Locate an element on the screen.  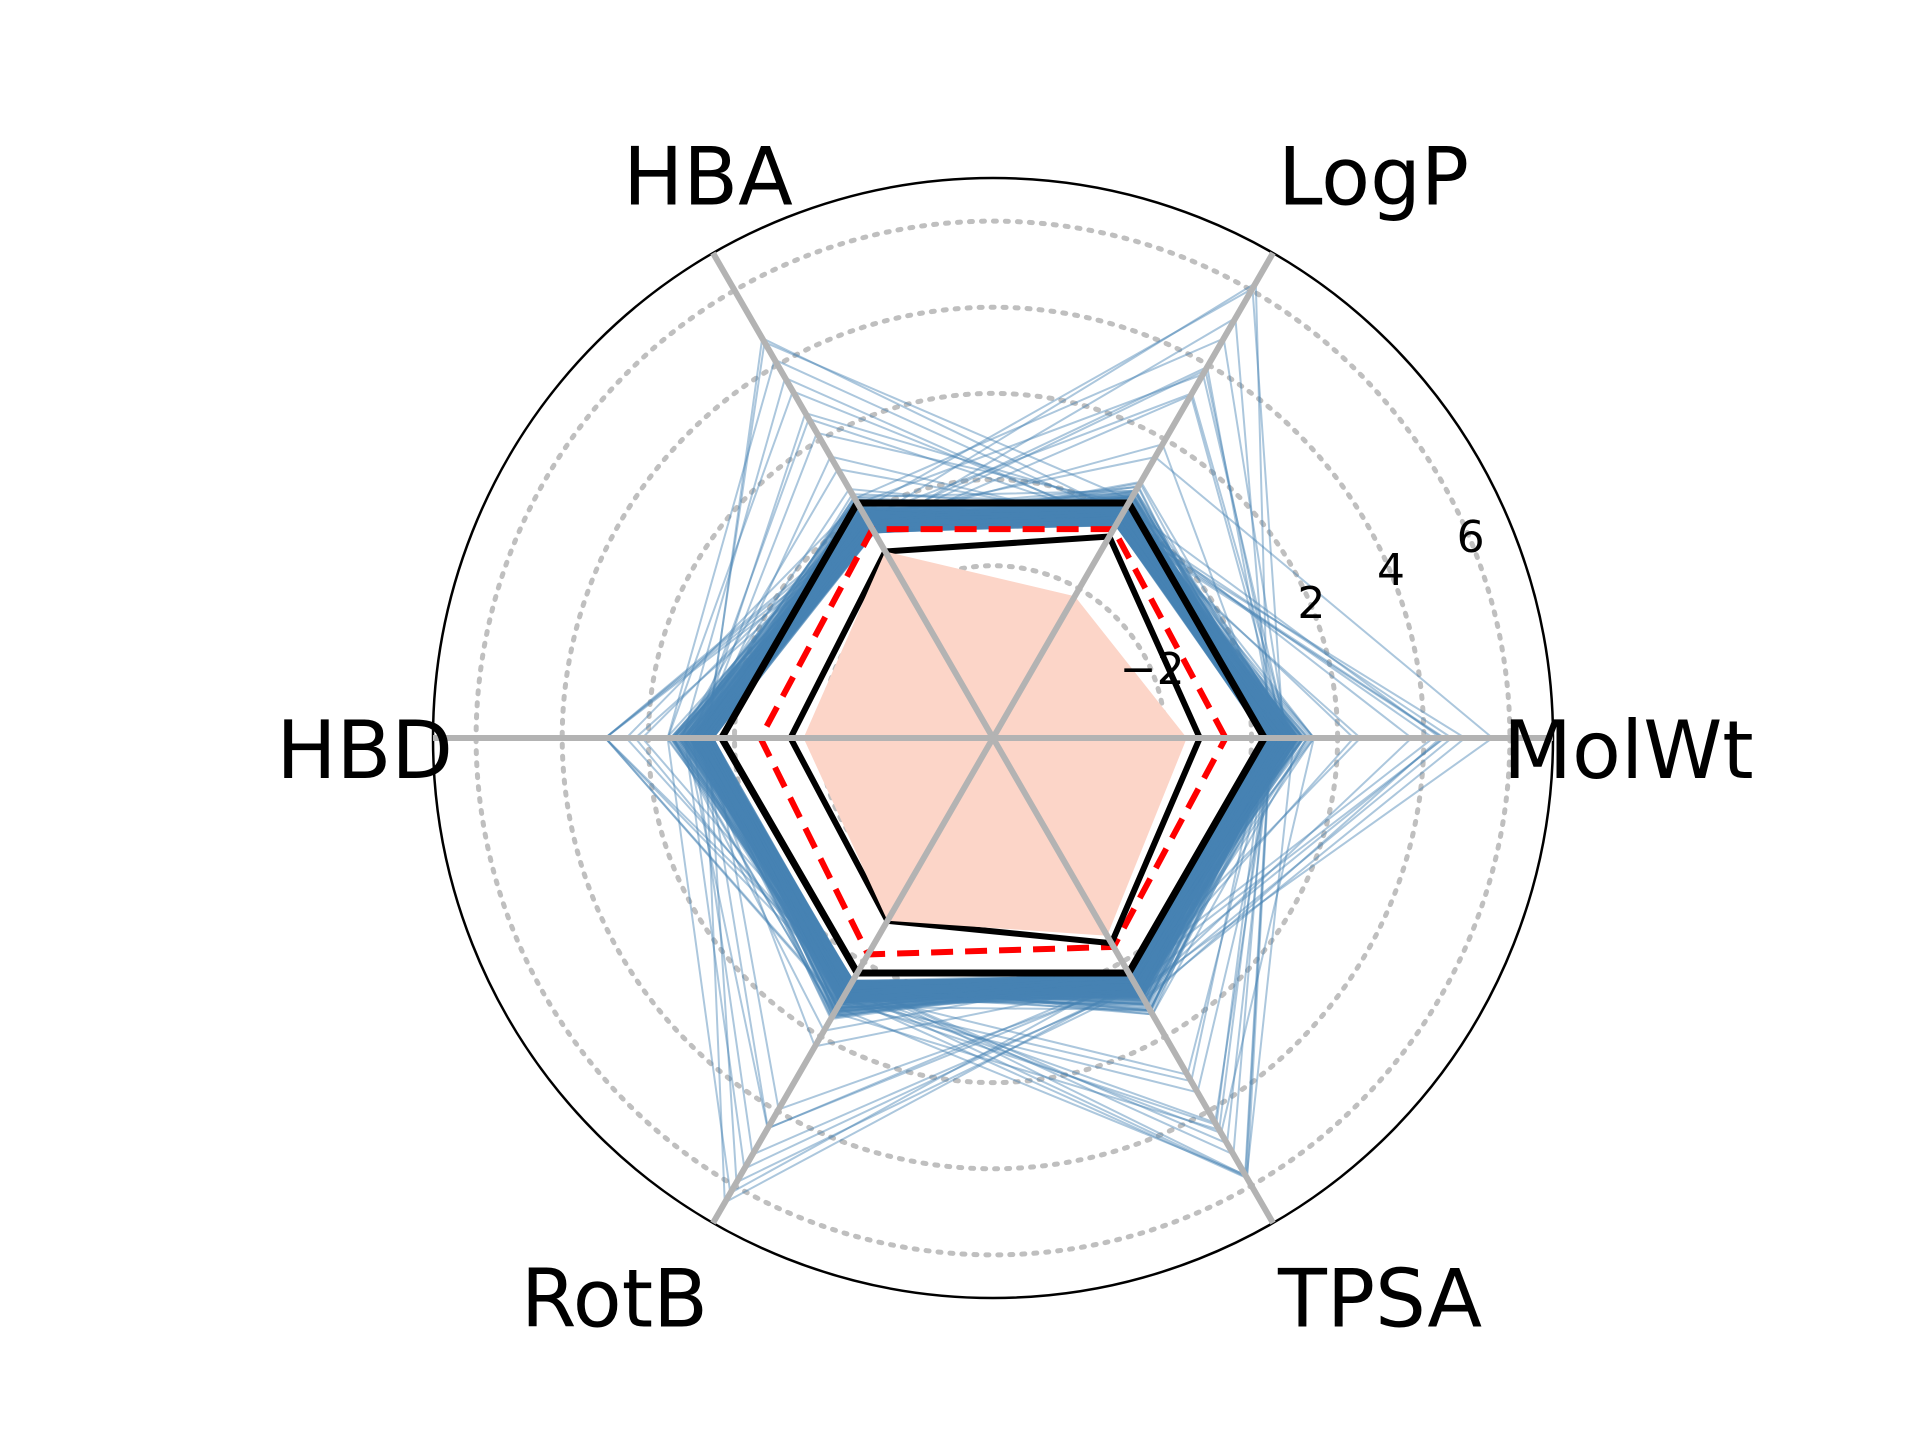
axis-label-molwt: MolWt is located at coordinates (1628, 750).